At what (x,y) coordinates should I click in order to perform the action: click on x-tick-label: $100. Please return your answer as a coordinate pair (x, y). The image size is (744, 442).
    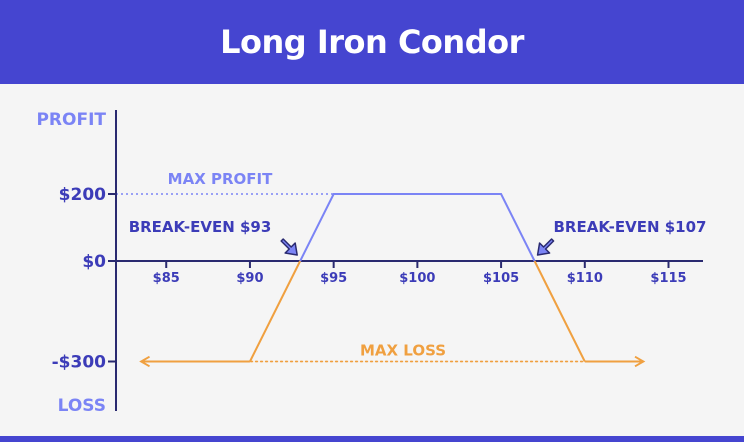
    Looking at the image, I should click on (417, 278).